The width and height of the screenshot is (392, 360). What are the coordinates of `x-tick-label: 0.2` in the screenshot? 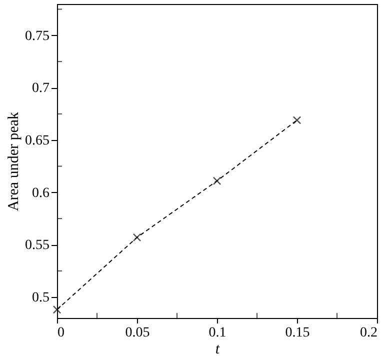 It's located at (369, 333).